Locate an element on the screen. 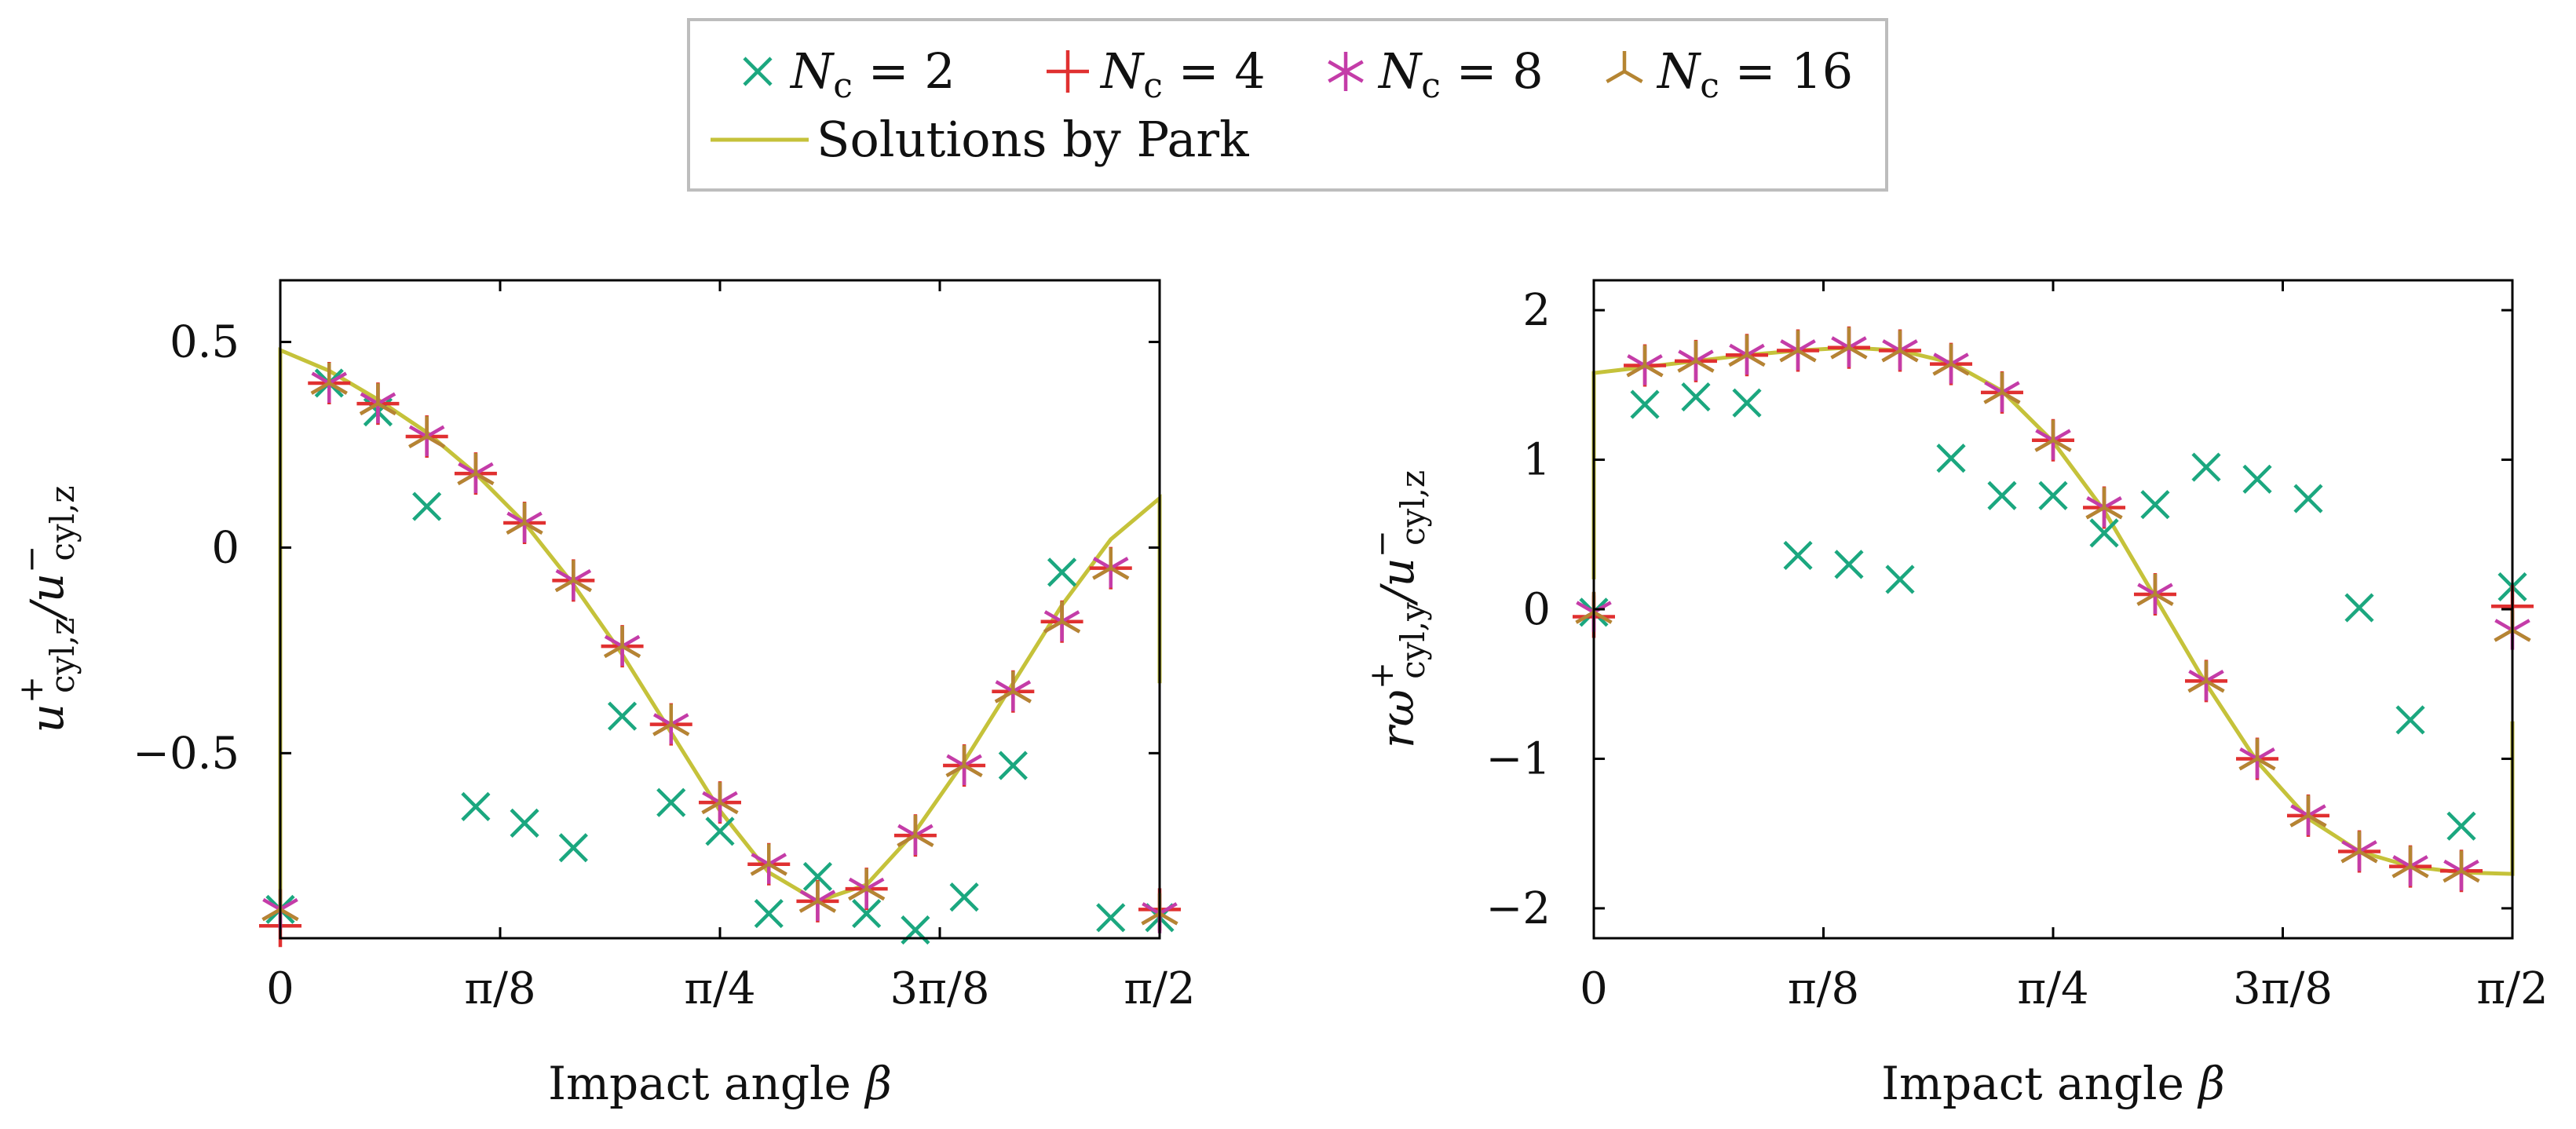 This screenshot has height=1129, width=2576. legend-marker-x is located at coordinates (758, 72).